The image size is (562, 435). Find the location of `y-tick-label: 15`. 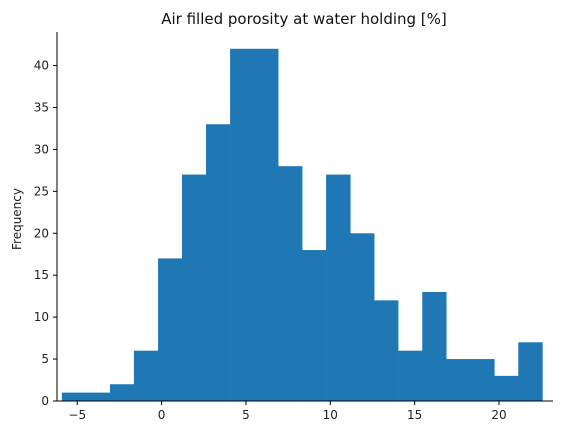

y-tick-label: 15 is located at coordinates (41, 275).